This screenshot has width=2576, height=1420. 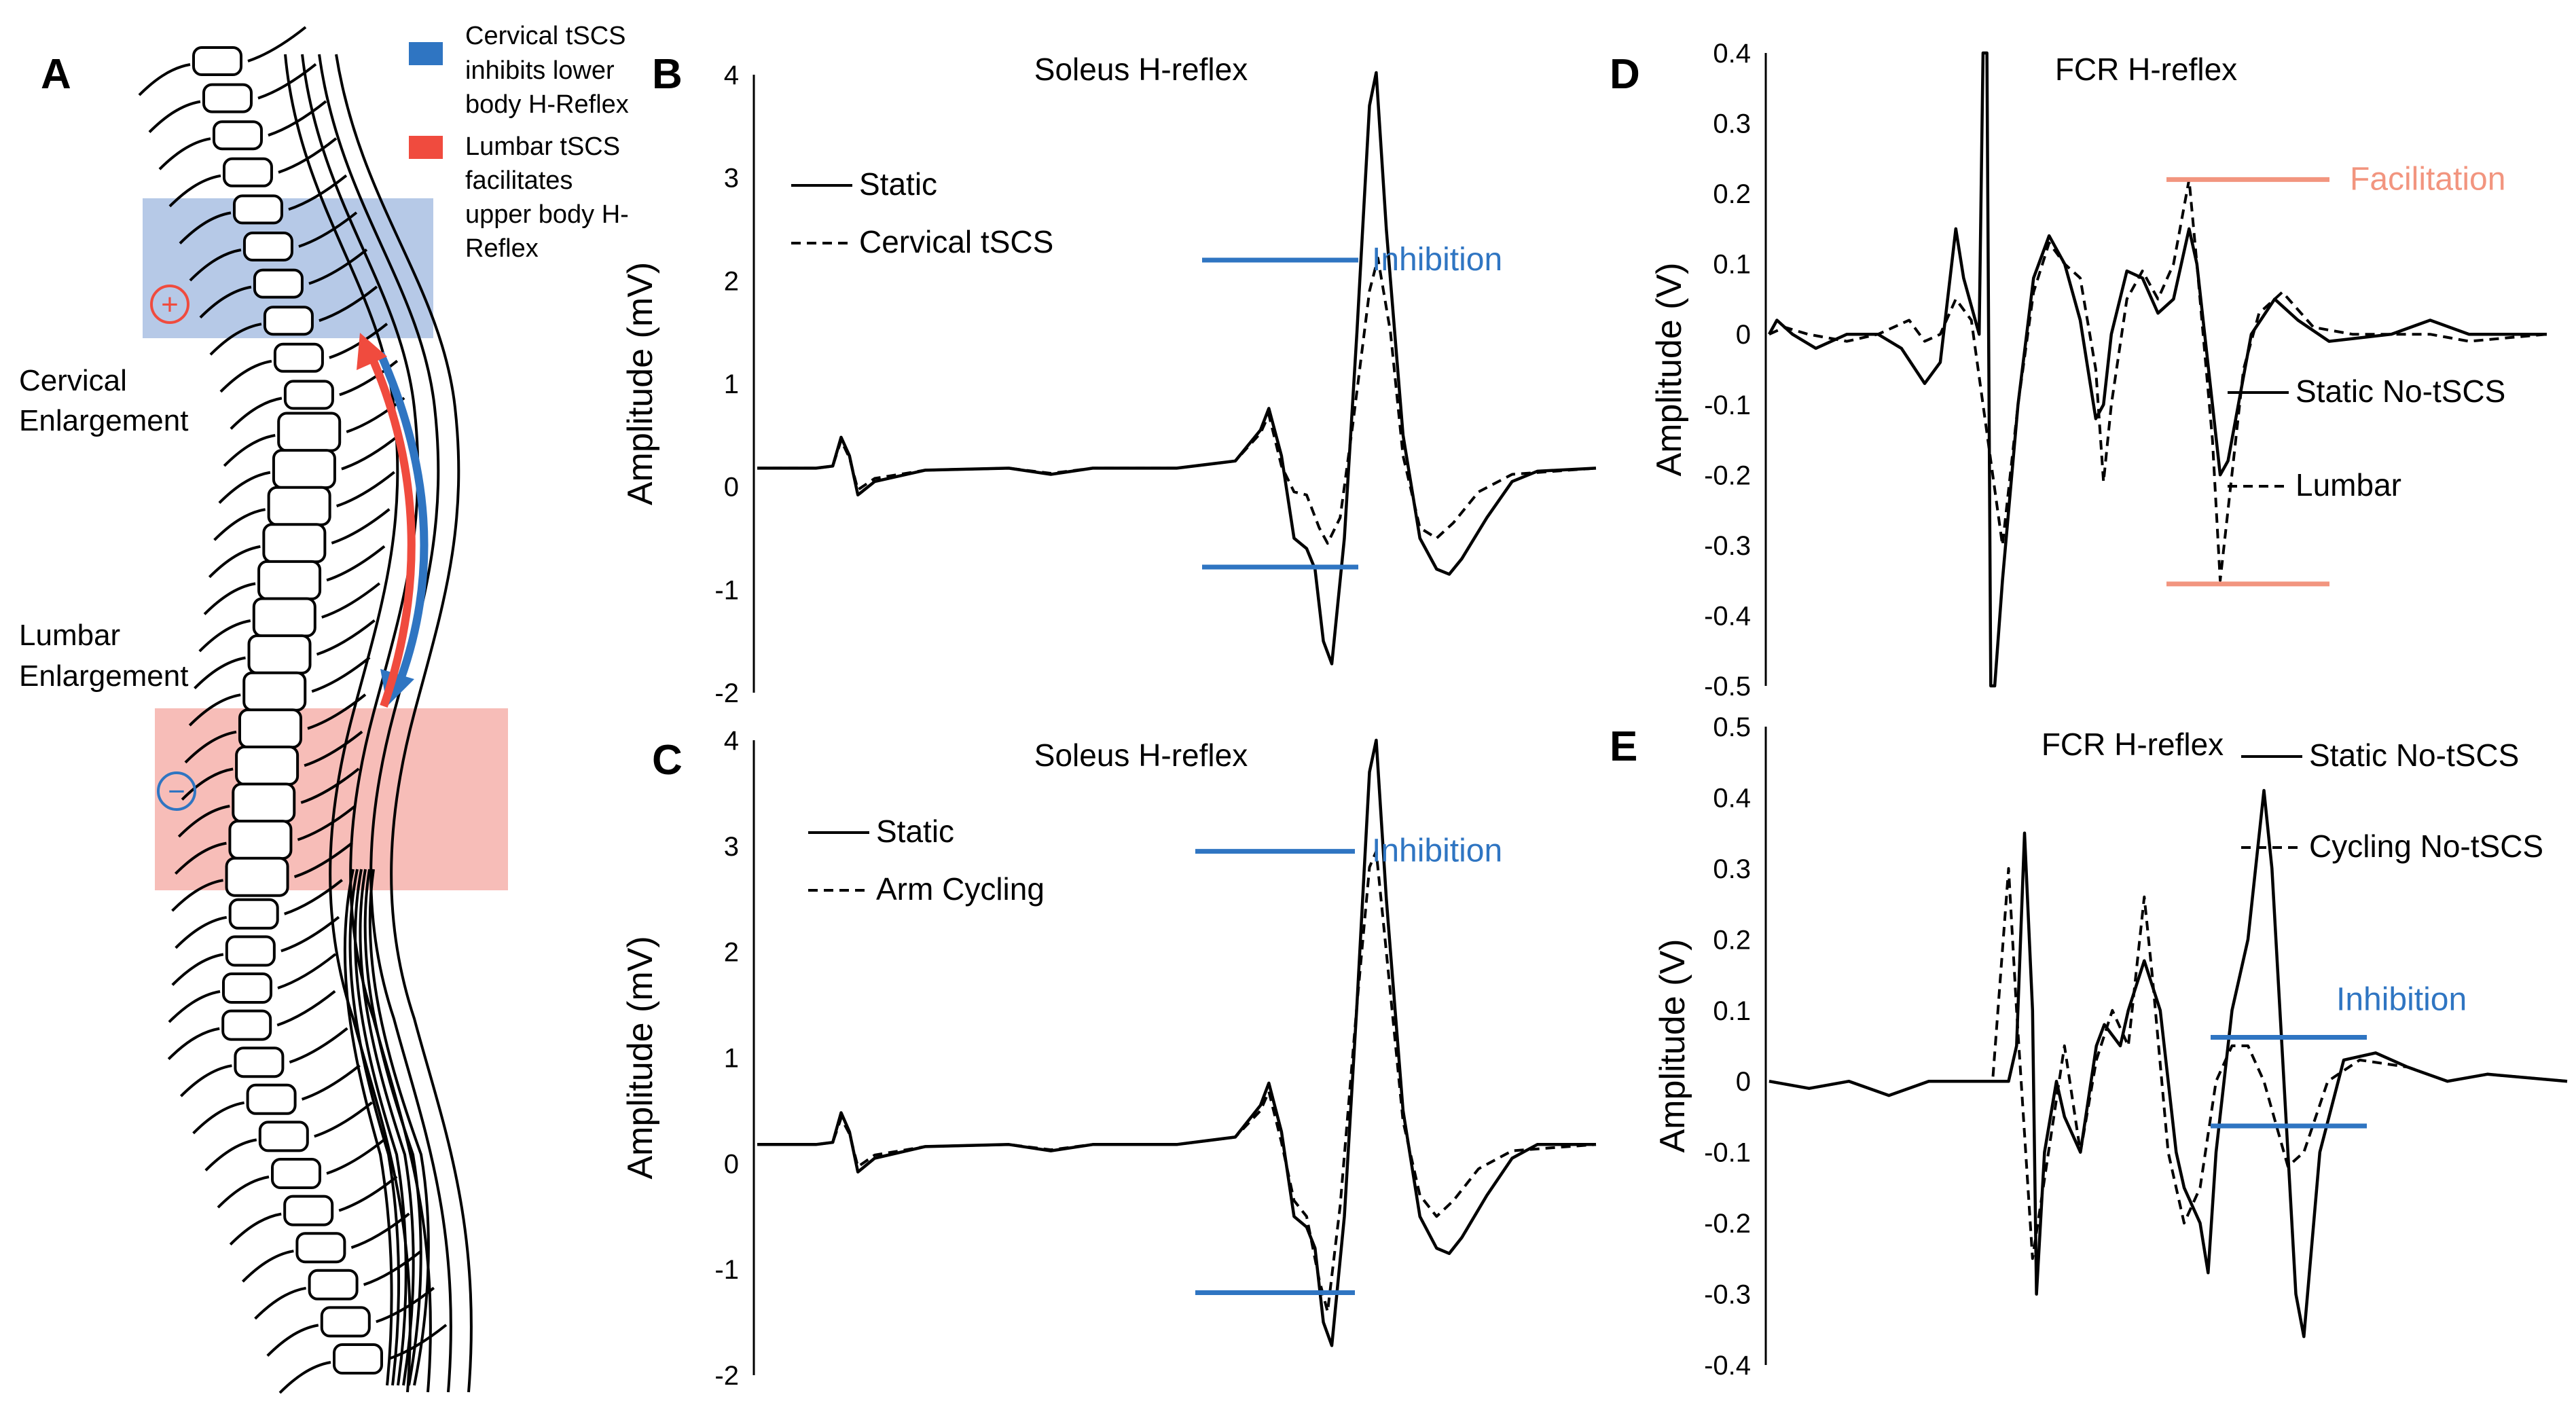 I want to click on panel-b-y-axis-label: Amplitude (mV), so click(x=640, y=383).